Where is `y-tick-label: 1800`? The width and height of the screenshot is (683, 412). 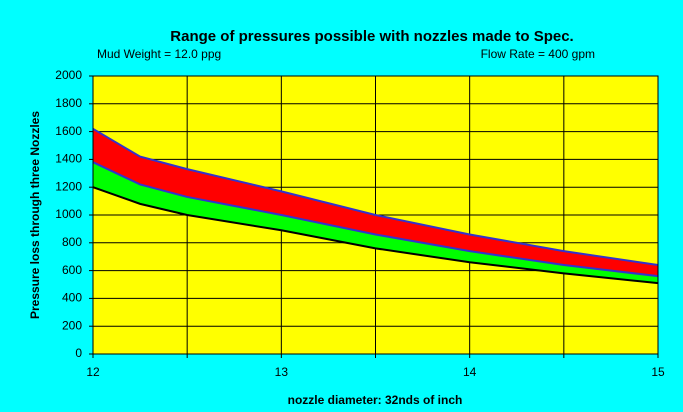 y-tick-label: 1800 is located at coordinates (68, 103).